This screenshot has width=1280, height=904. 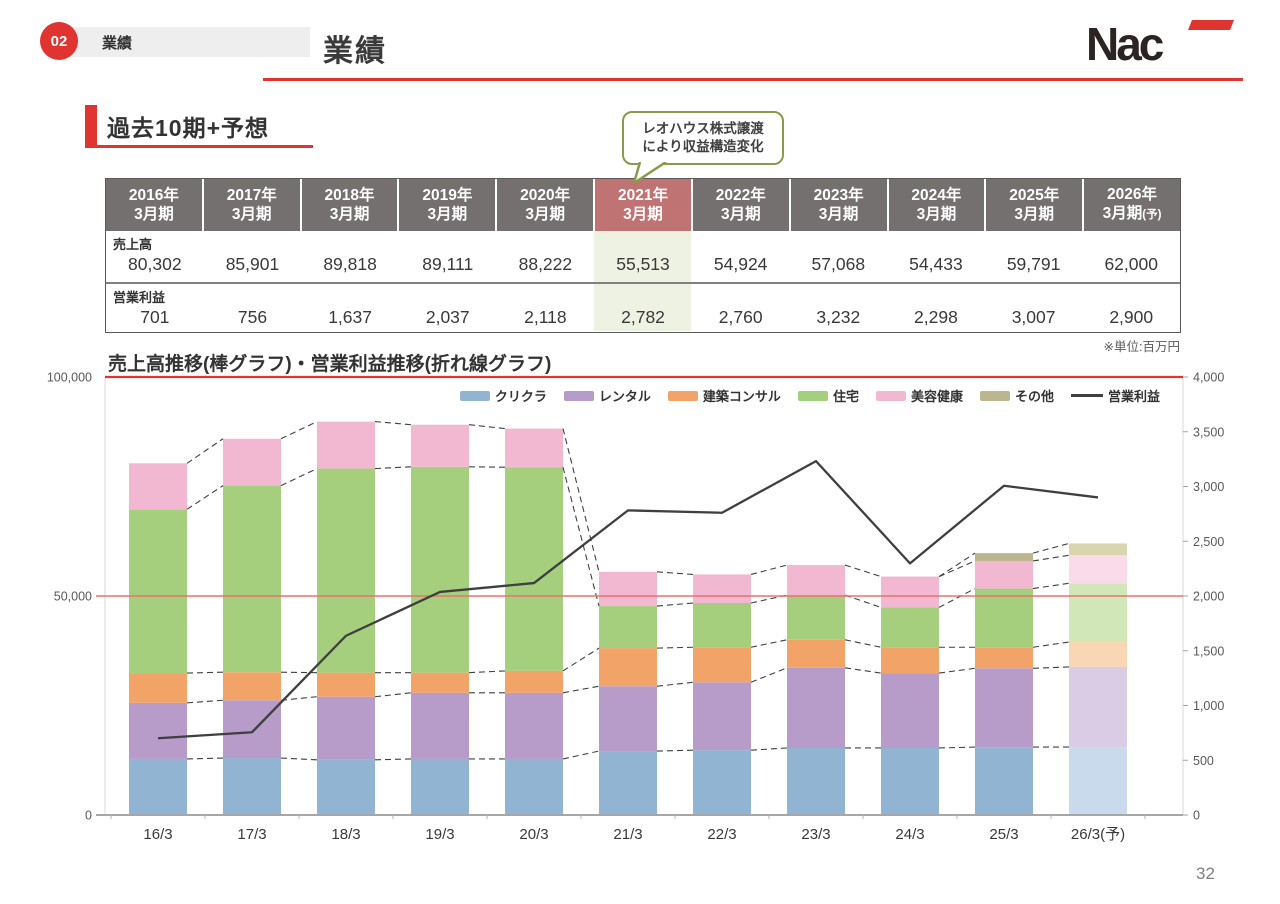 I want to click on table-column-header: 2020年 3月期, so click(x=546, y=205).